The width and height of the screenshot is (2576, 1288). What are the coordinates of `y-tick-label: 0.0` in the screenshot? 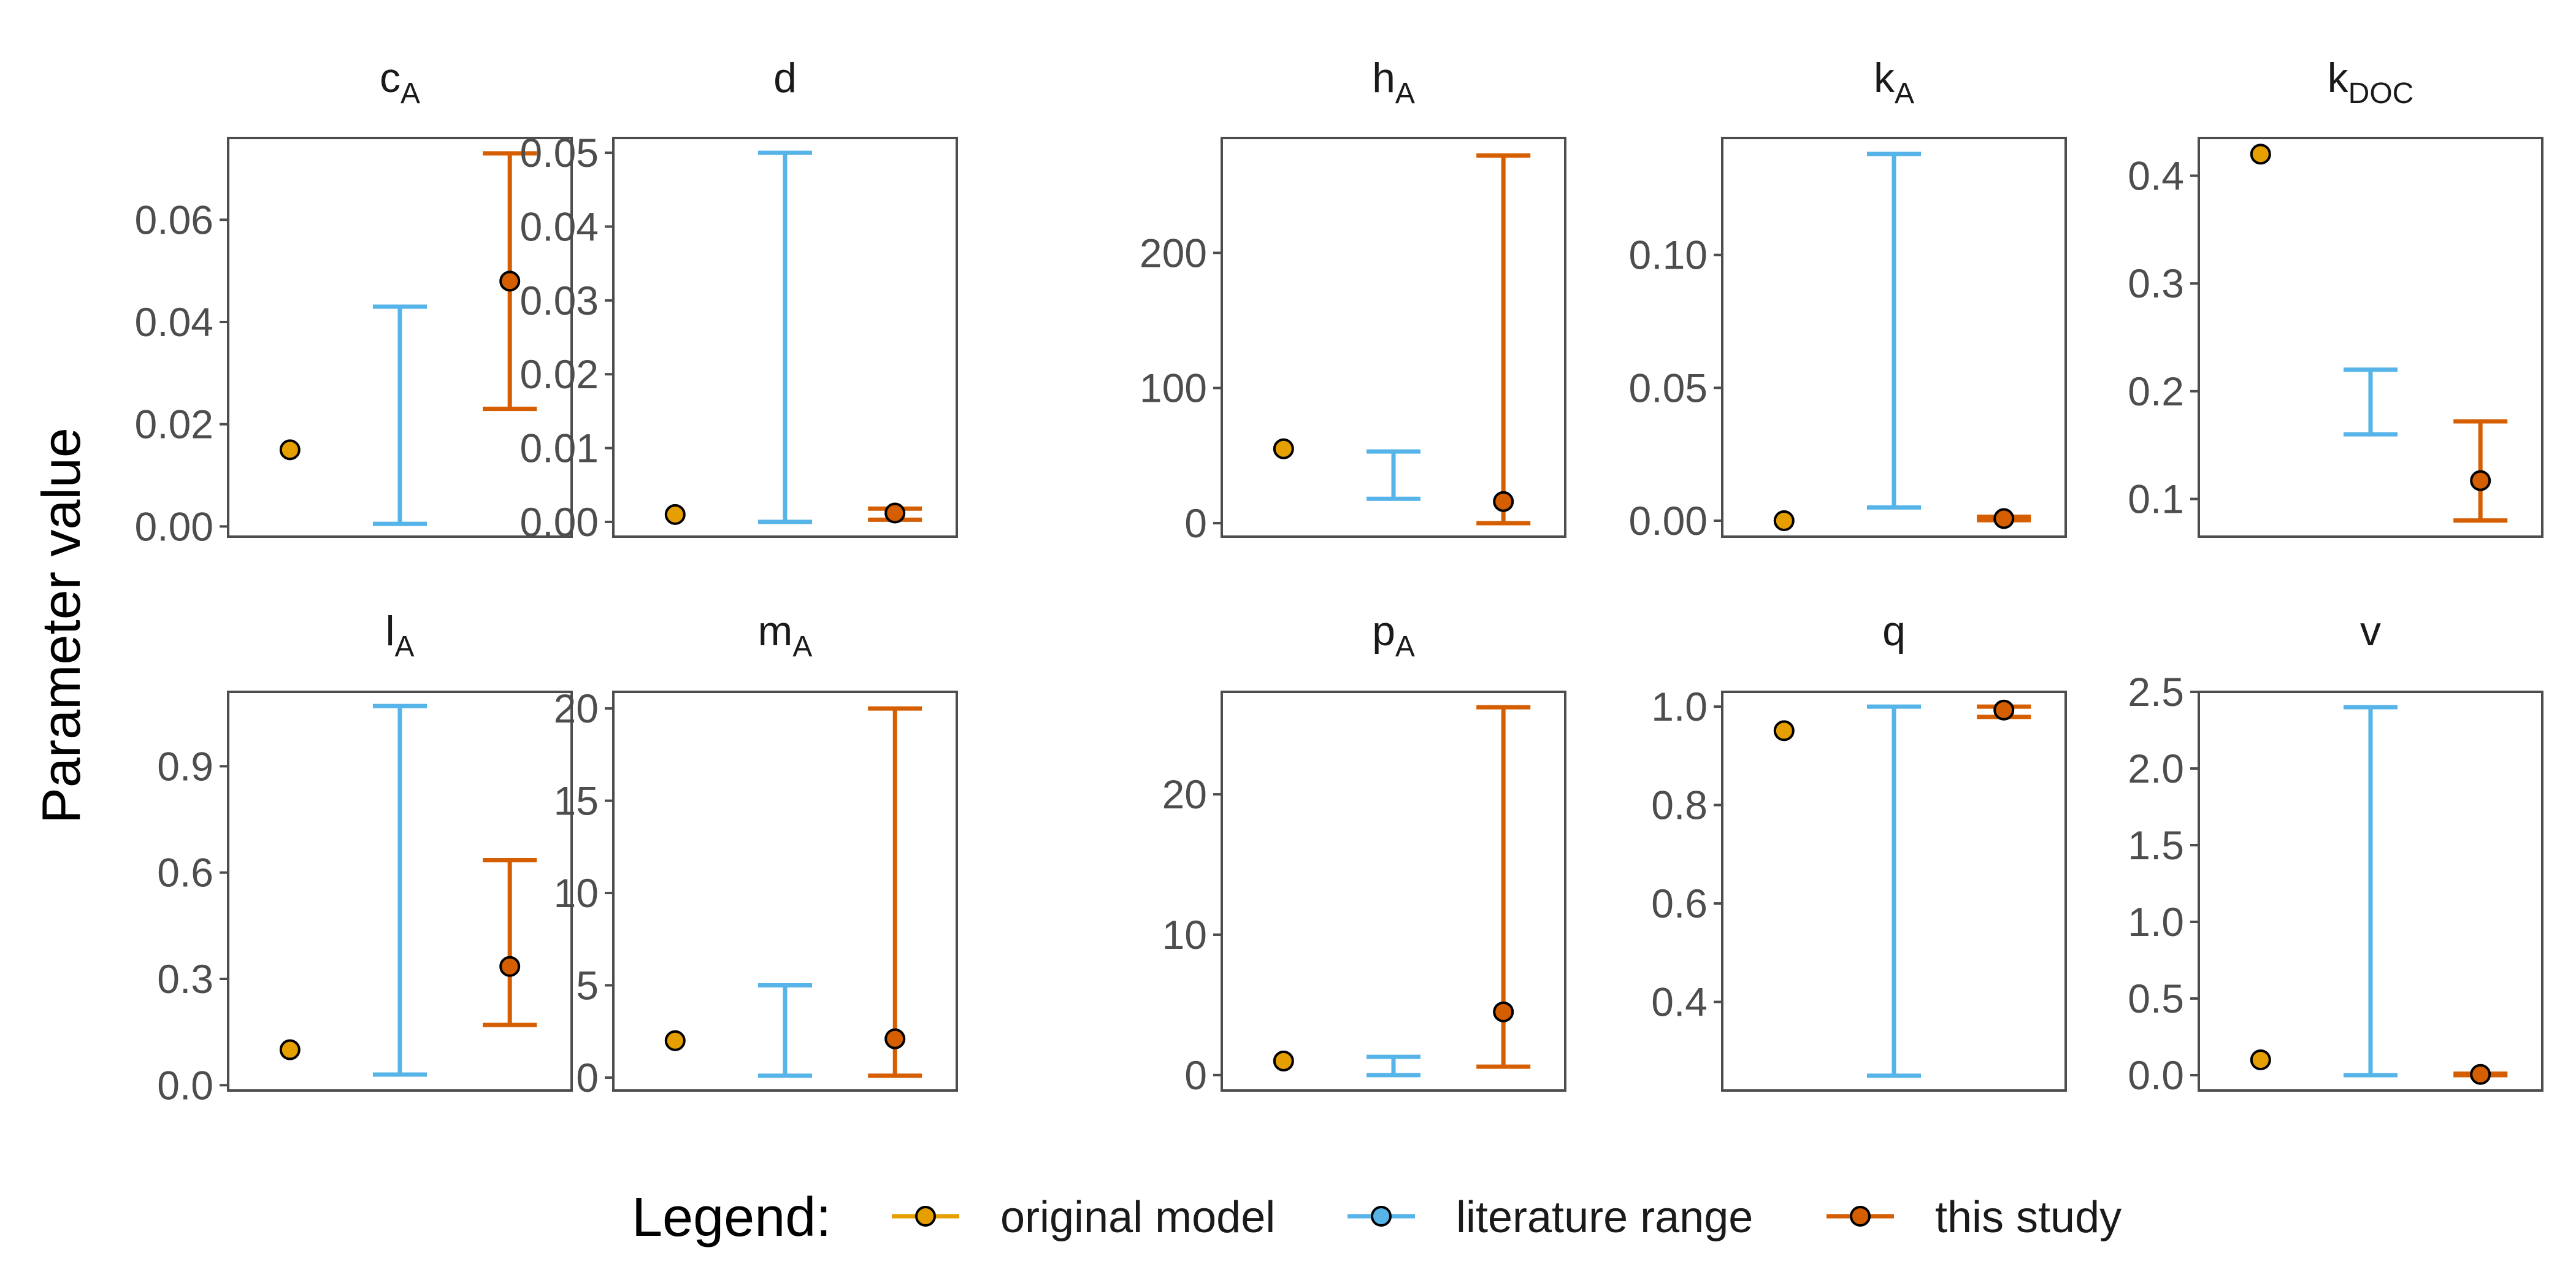 It's located at (2156, 1075).